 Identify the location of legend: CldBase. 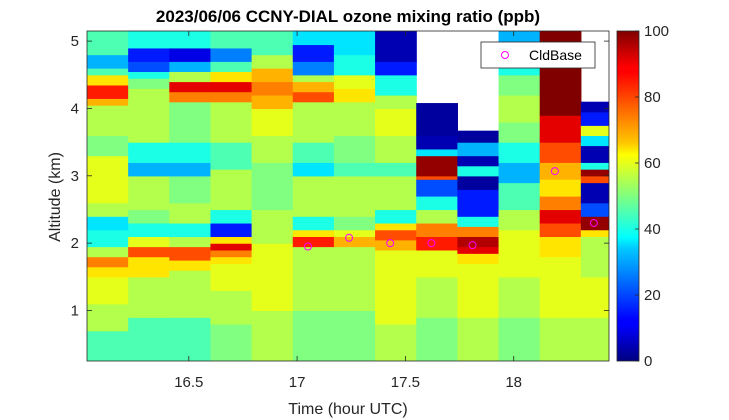
(538, 55).